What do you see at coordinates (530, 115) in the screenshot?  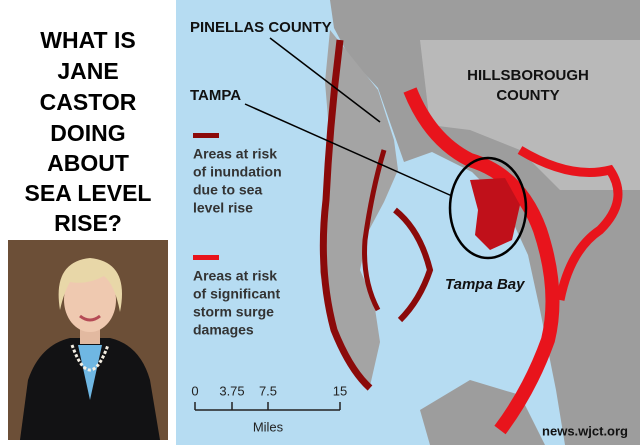 I see `hillsborough-county` at bounding box center [530, 115].